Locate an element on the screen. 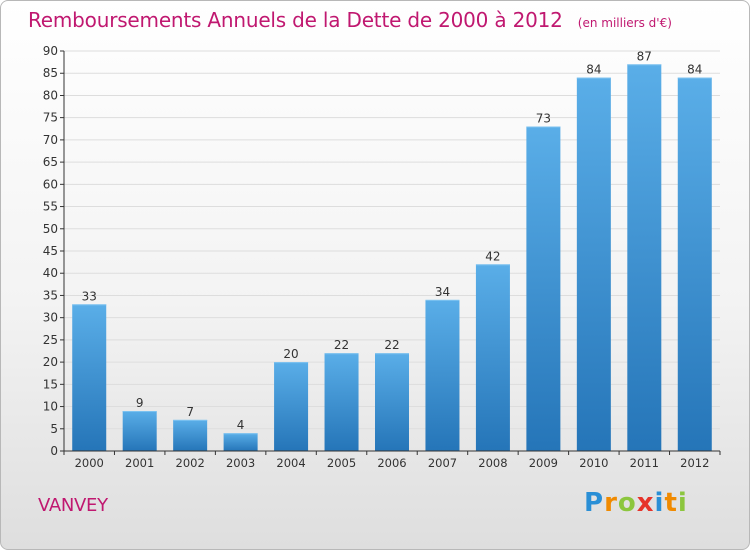  y-tick-label: 80 is located at coordinates (50, 95).